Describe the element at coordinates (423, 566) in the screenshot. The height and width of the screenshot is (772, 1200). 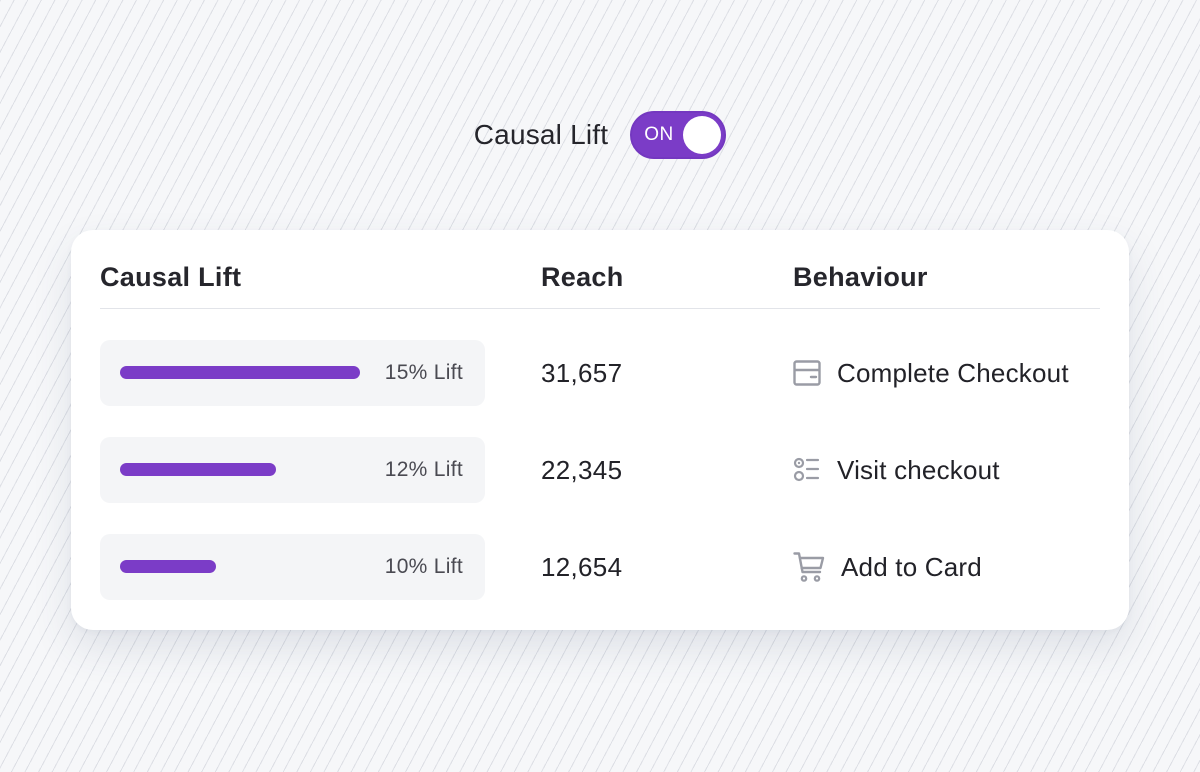
I see `lift-label: 10% Lift` at that location.